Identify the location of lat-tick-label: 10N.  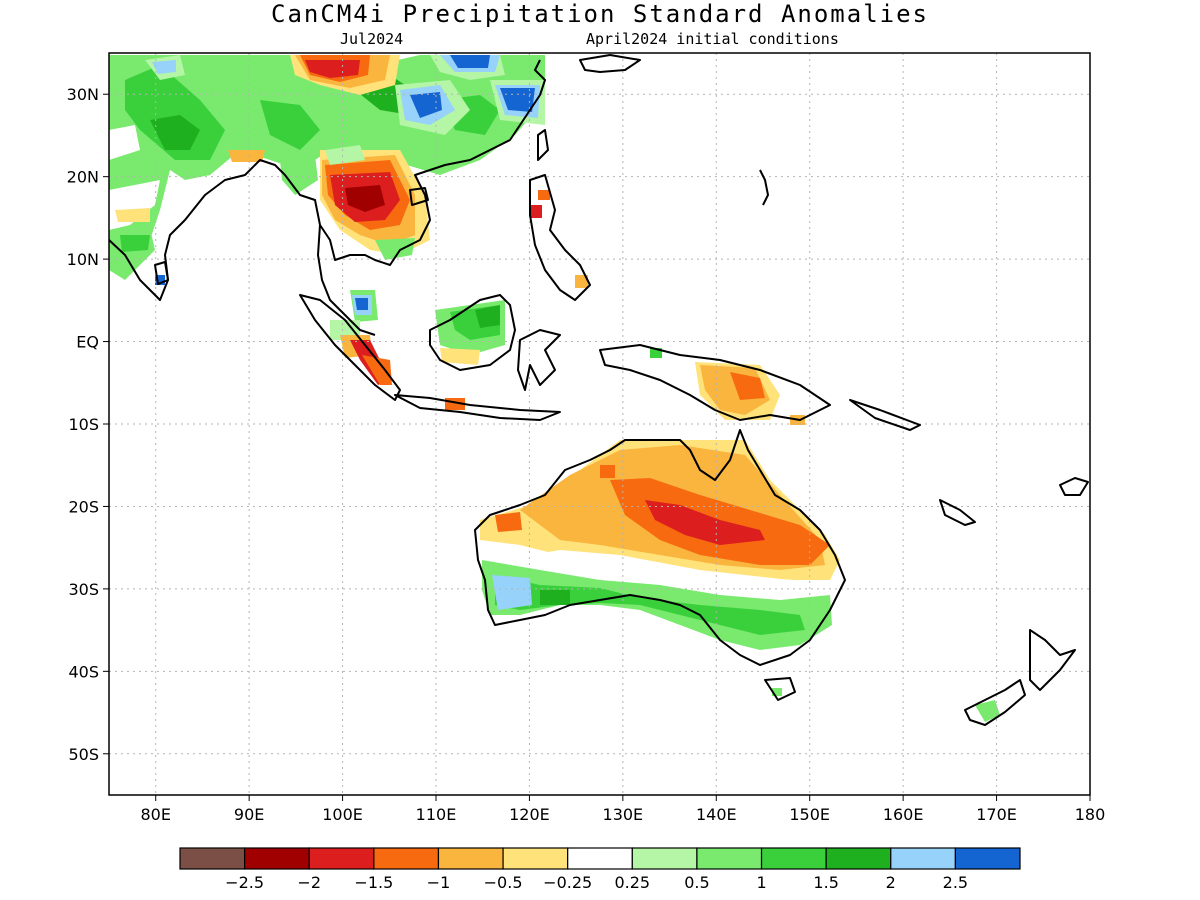
(83, 259).